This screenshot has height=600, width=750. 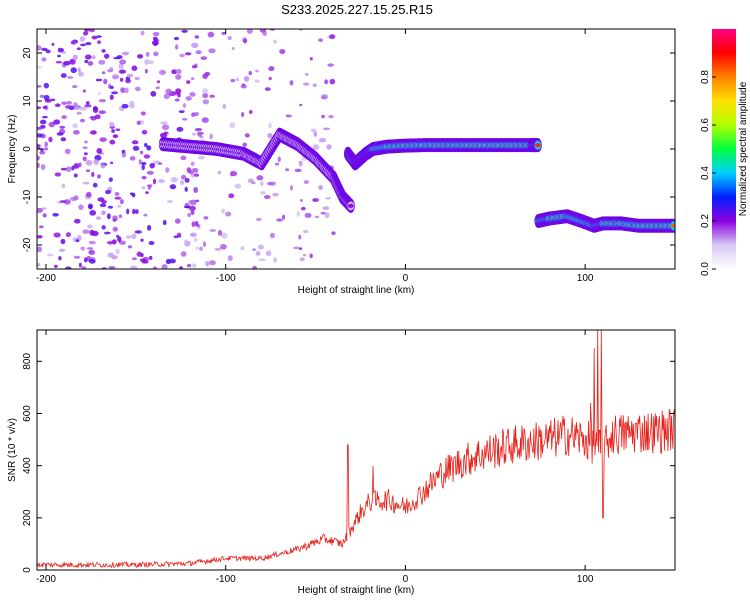 What do you see at coordinates (27, 101) in the screenshot?
I see `y-tick-label: 10` at bounding box center [27, 101].